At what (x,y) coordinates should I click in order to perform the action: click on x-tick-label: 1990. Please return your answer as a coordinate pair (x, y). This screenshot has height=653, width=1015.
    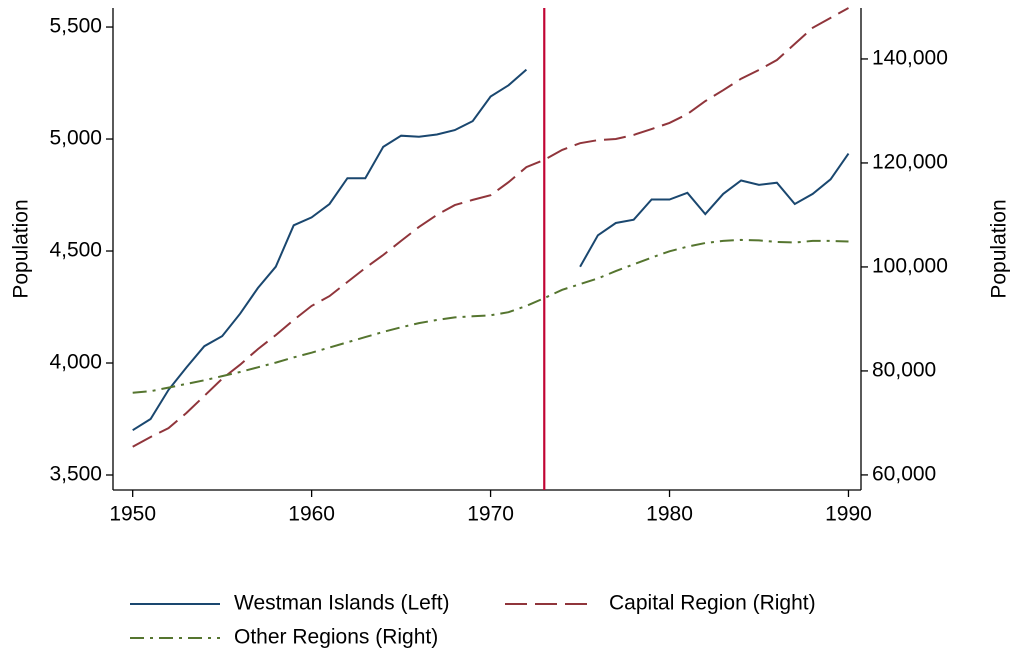
    Looking at the image, I should click on (848, 514).